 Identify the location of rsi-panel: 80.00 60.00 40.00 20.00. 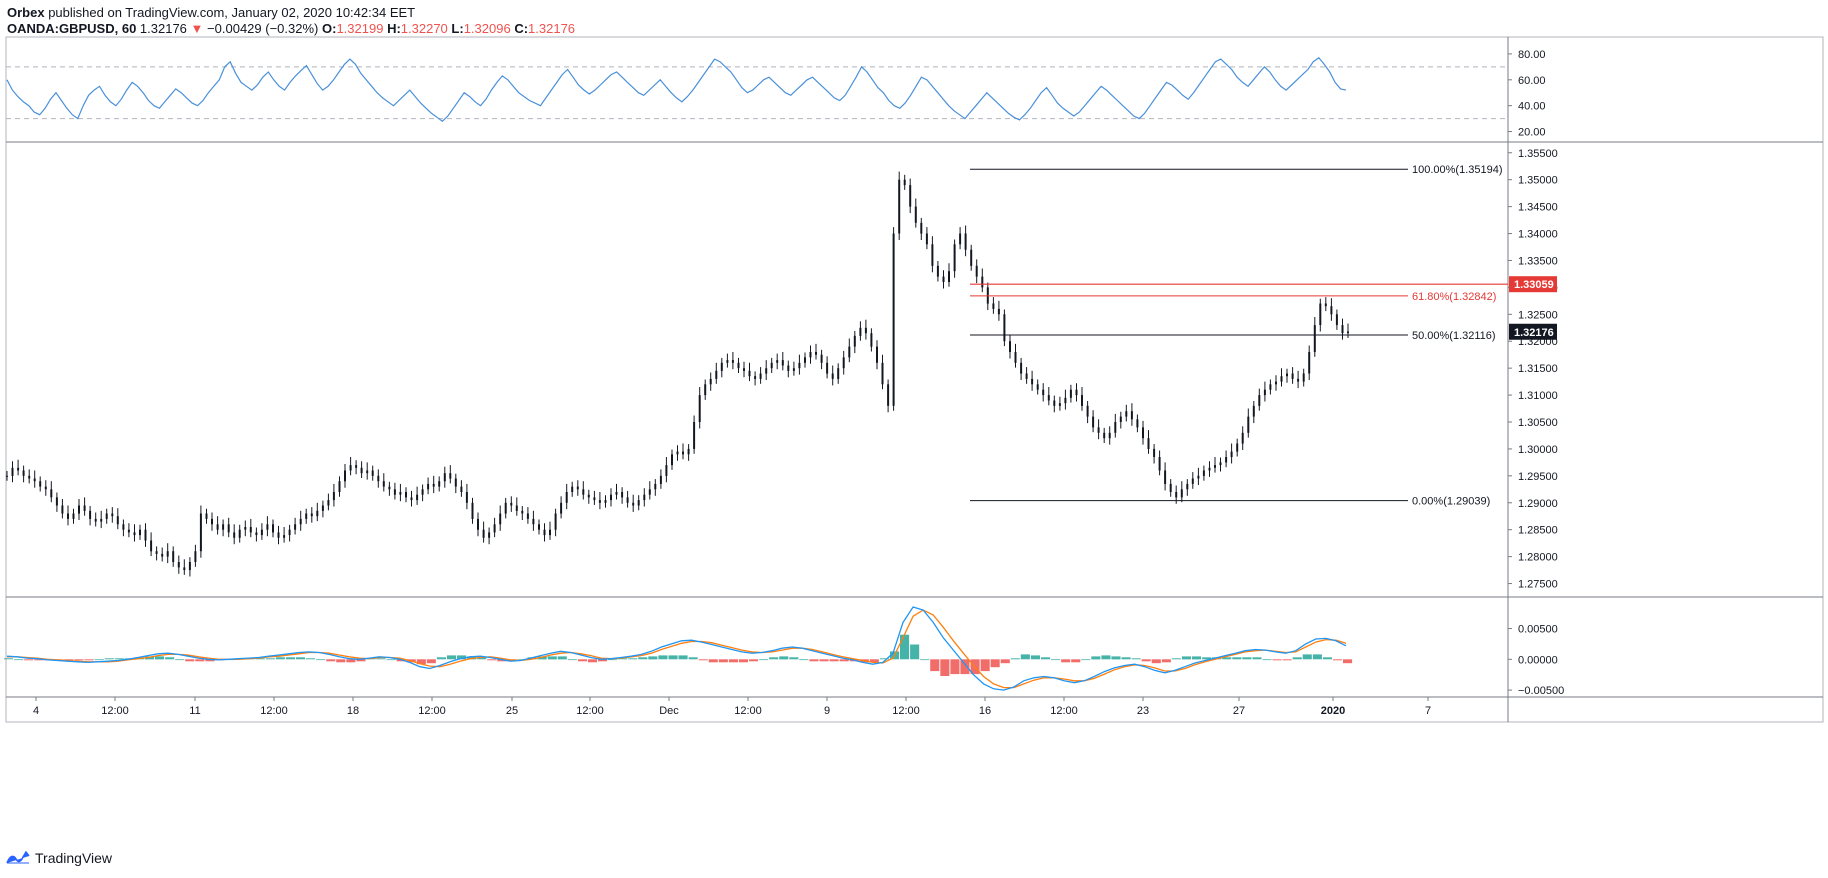
(776, 94).